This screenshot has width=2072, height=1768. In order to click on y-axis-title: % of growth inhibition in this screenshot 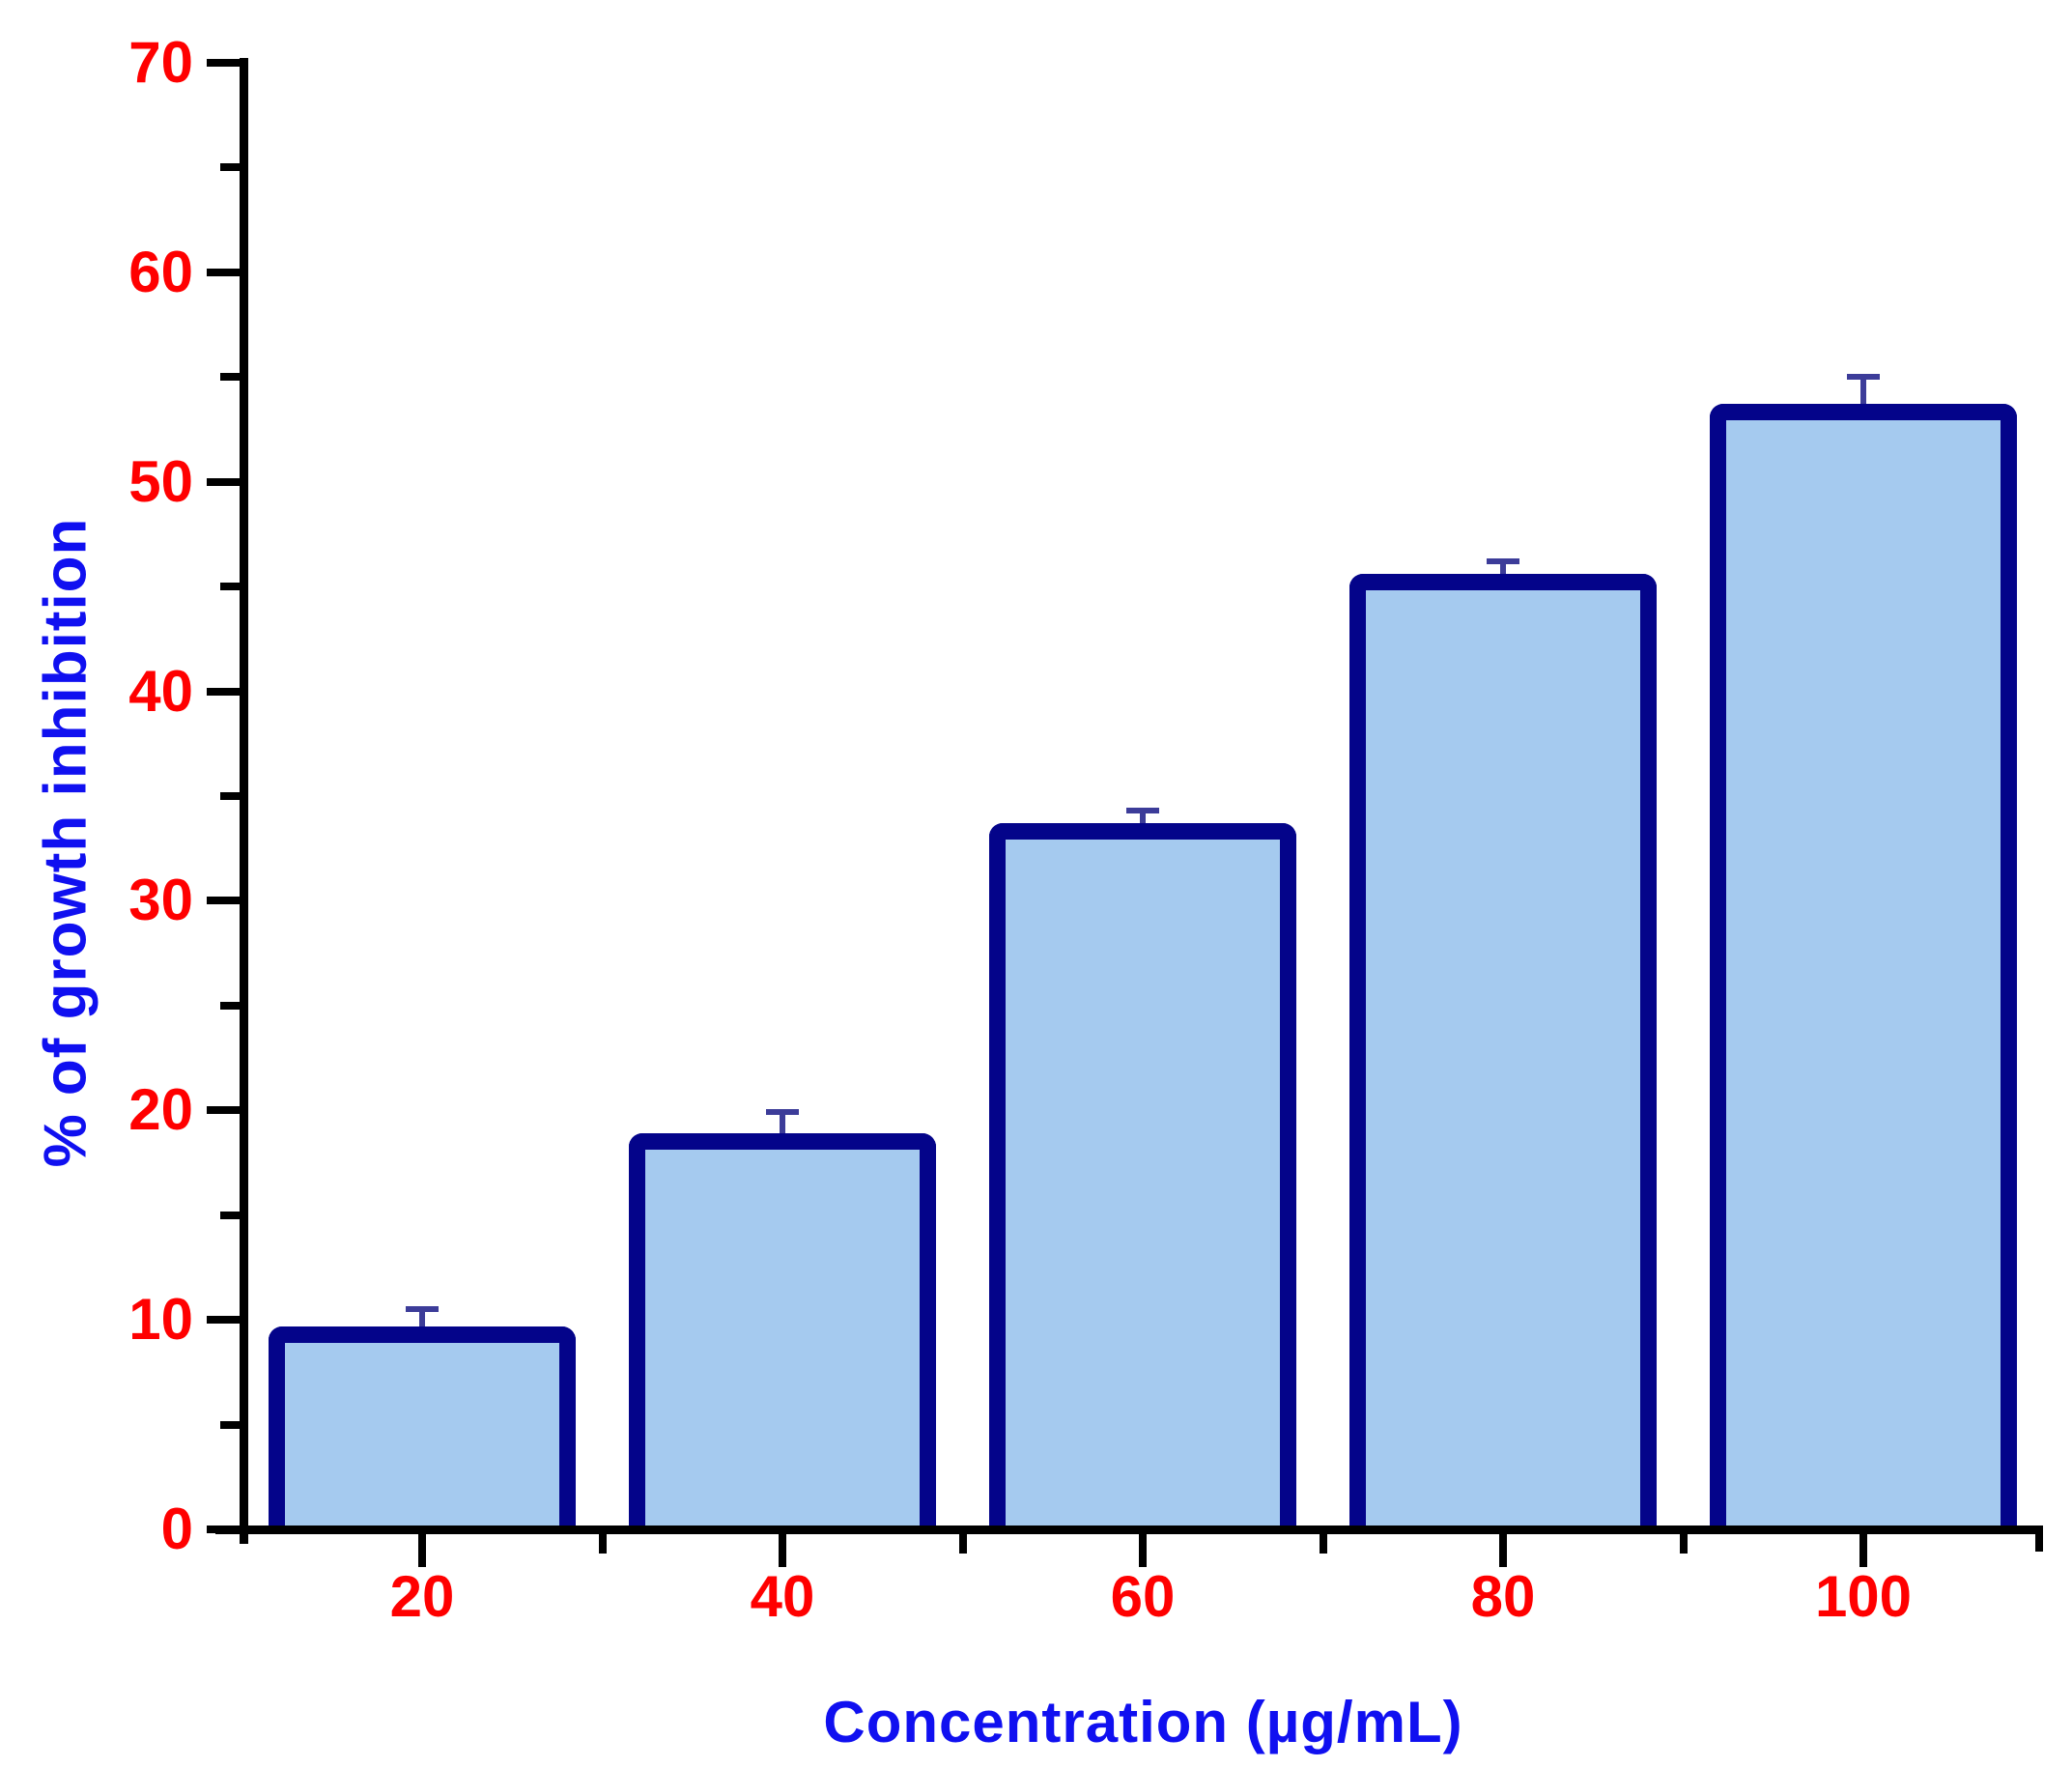, I will do `click(65, 843)`.